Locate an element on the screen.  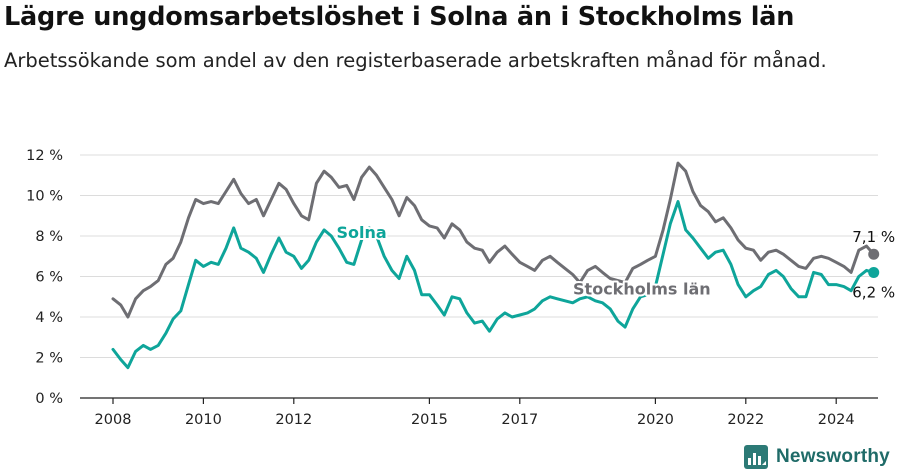
newsworthy-logo-icon is located at coordinates (756, 457).